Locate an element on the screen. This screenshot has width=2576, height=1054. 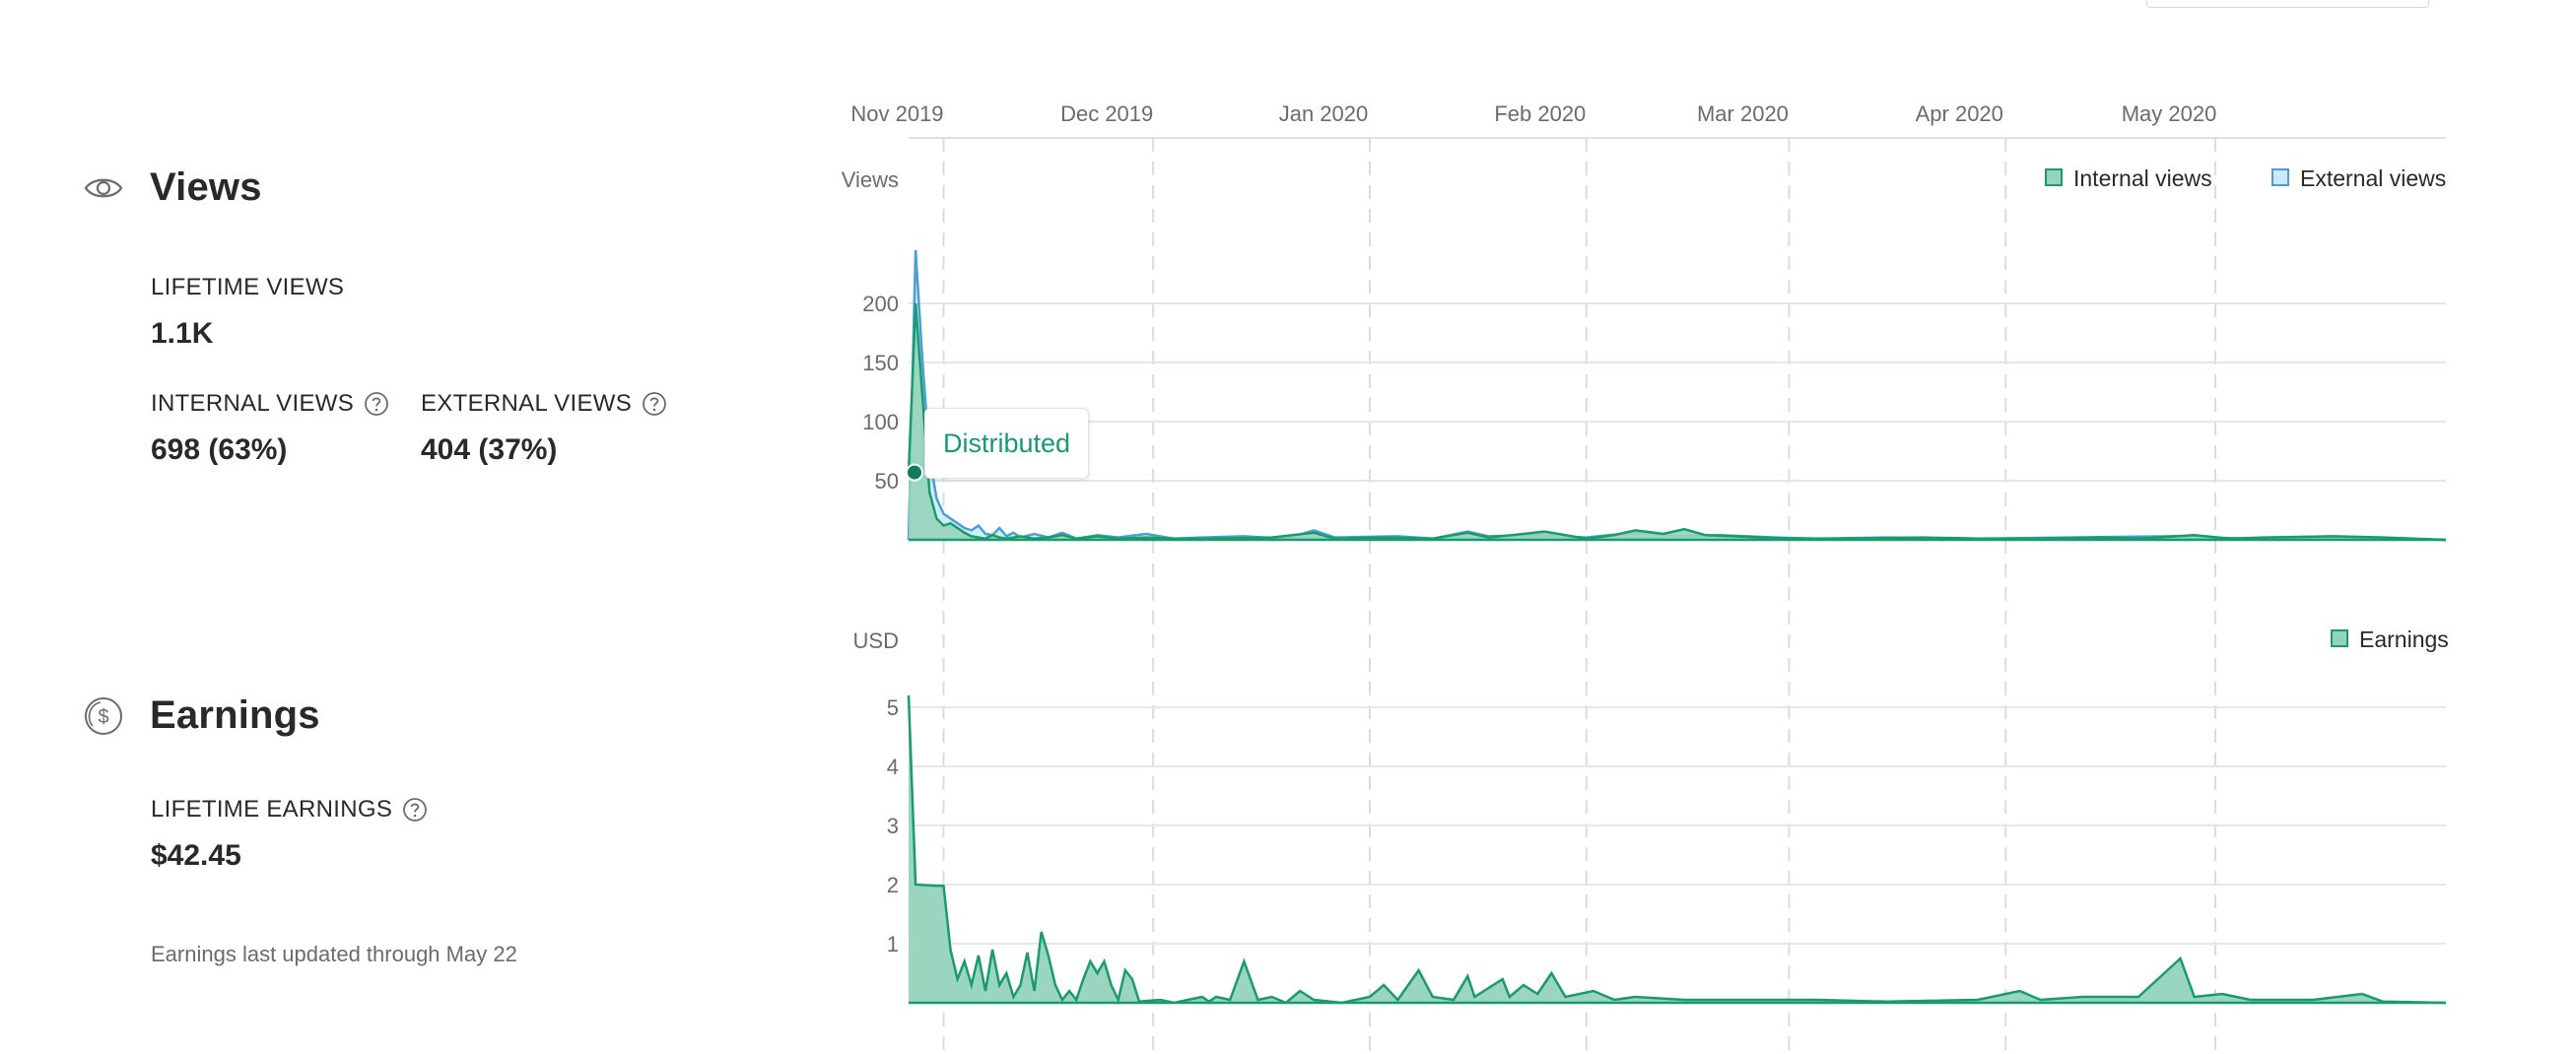
lifetime-views-label-text: LIFETIME VIEWS is located at coordinates (248, 287).